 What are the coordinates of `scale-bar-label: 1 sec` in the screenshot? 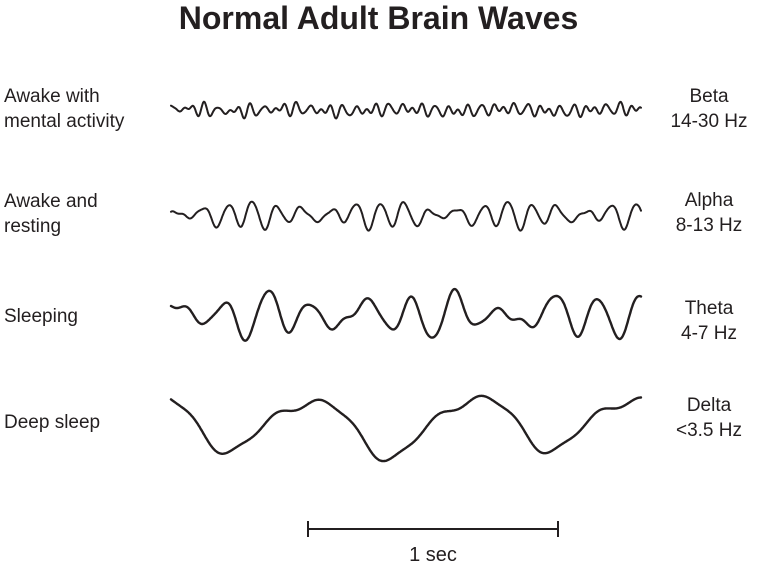 It's located at (433, 555).